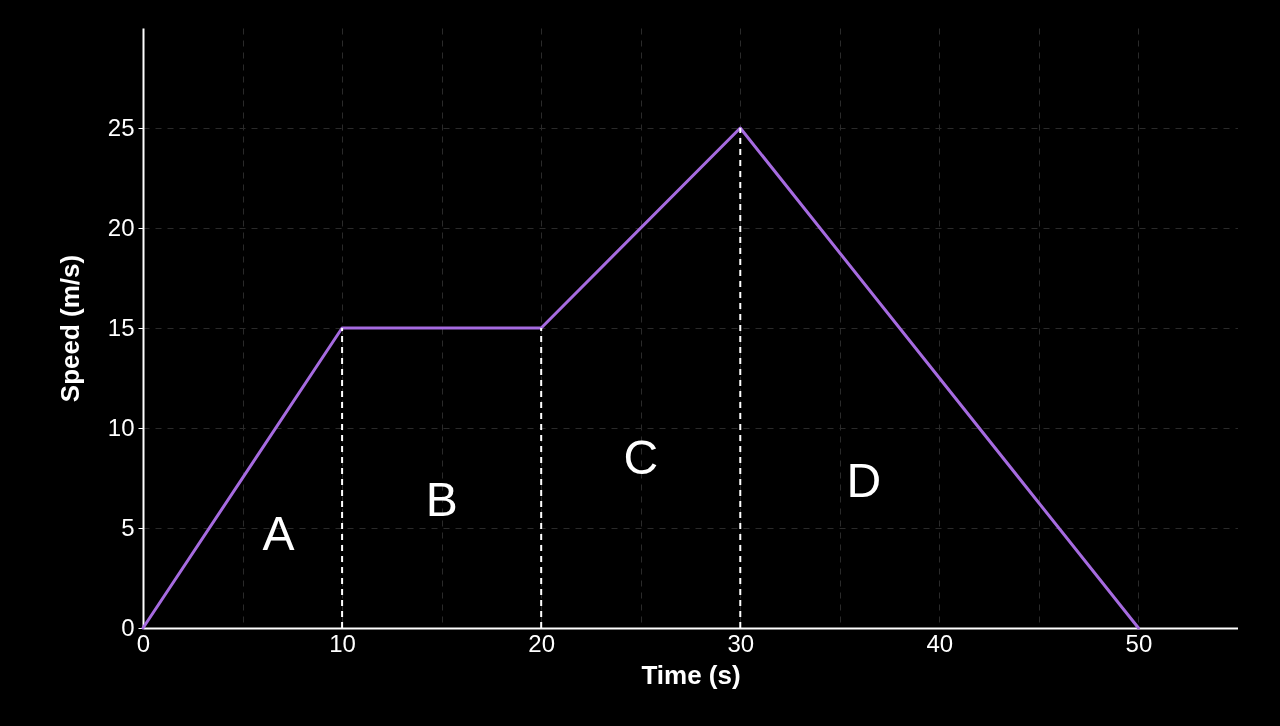 The image size is (1280, 726). I want to click on y-tick-label: 5, so click(128, 527).